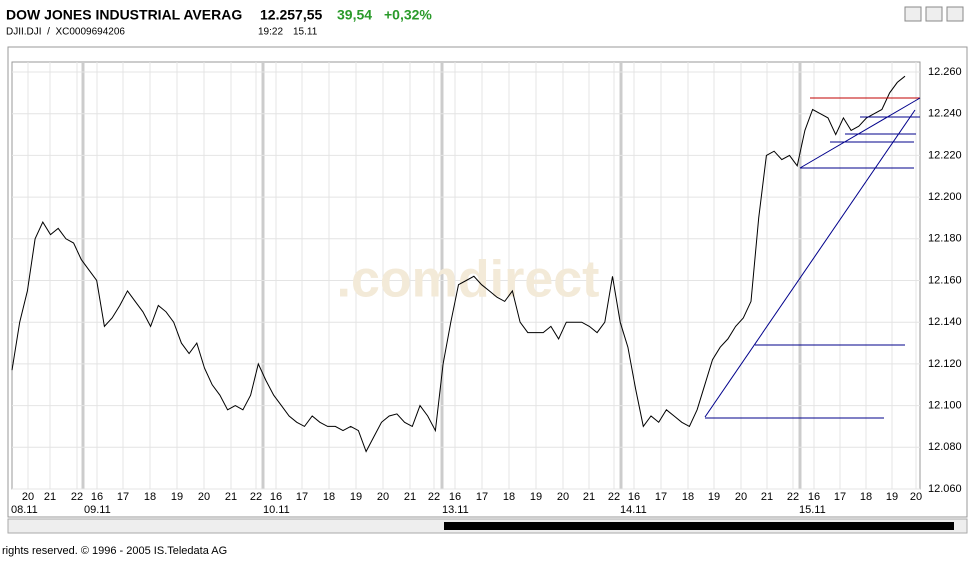 The image size is (971, 567). I want to click on symbol: DJII.DJI / XC0009694206, so click(65, 32).